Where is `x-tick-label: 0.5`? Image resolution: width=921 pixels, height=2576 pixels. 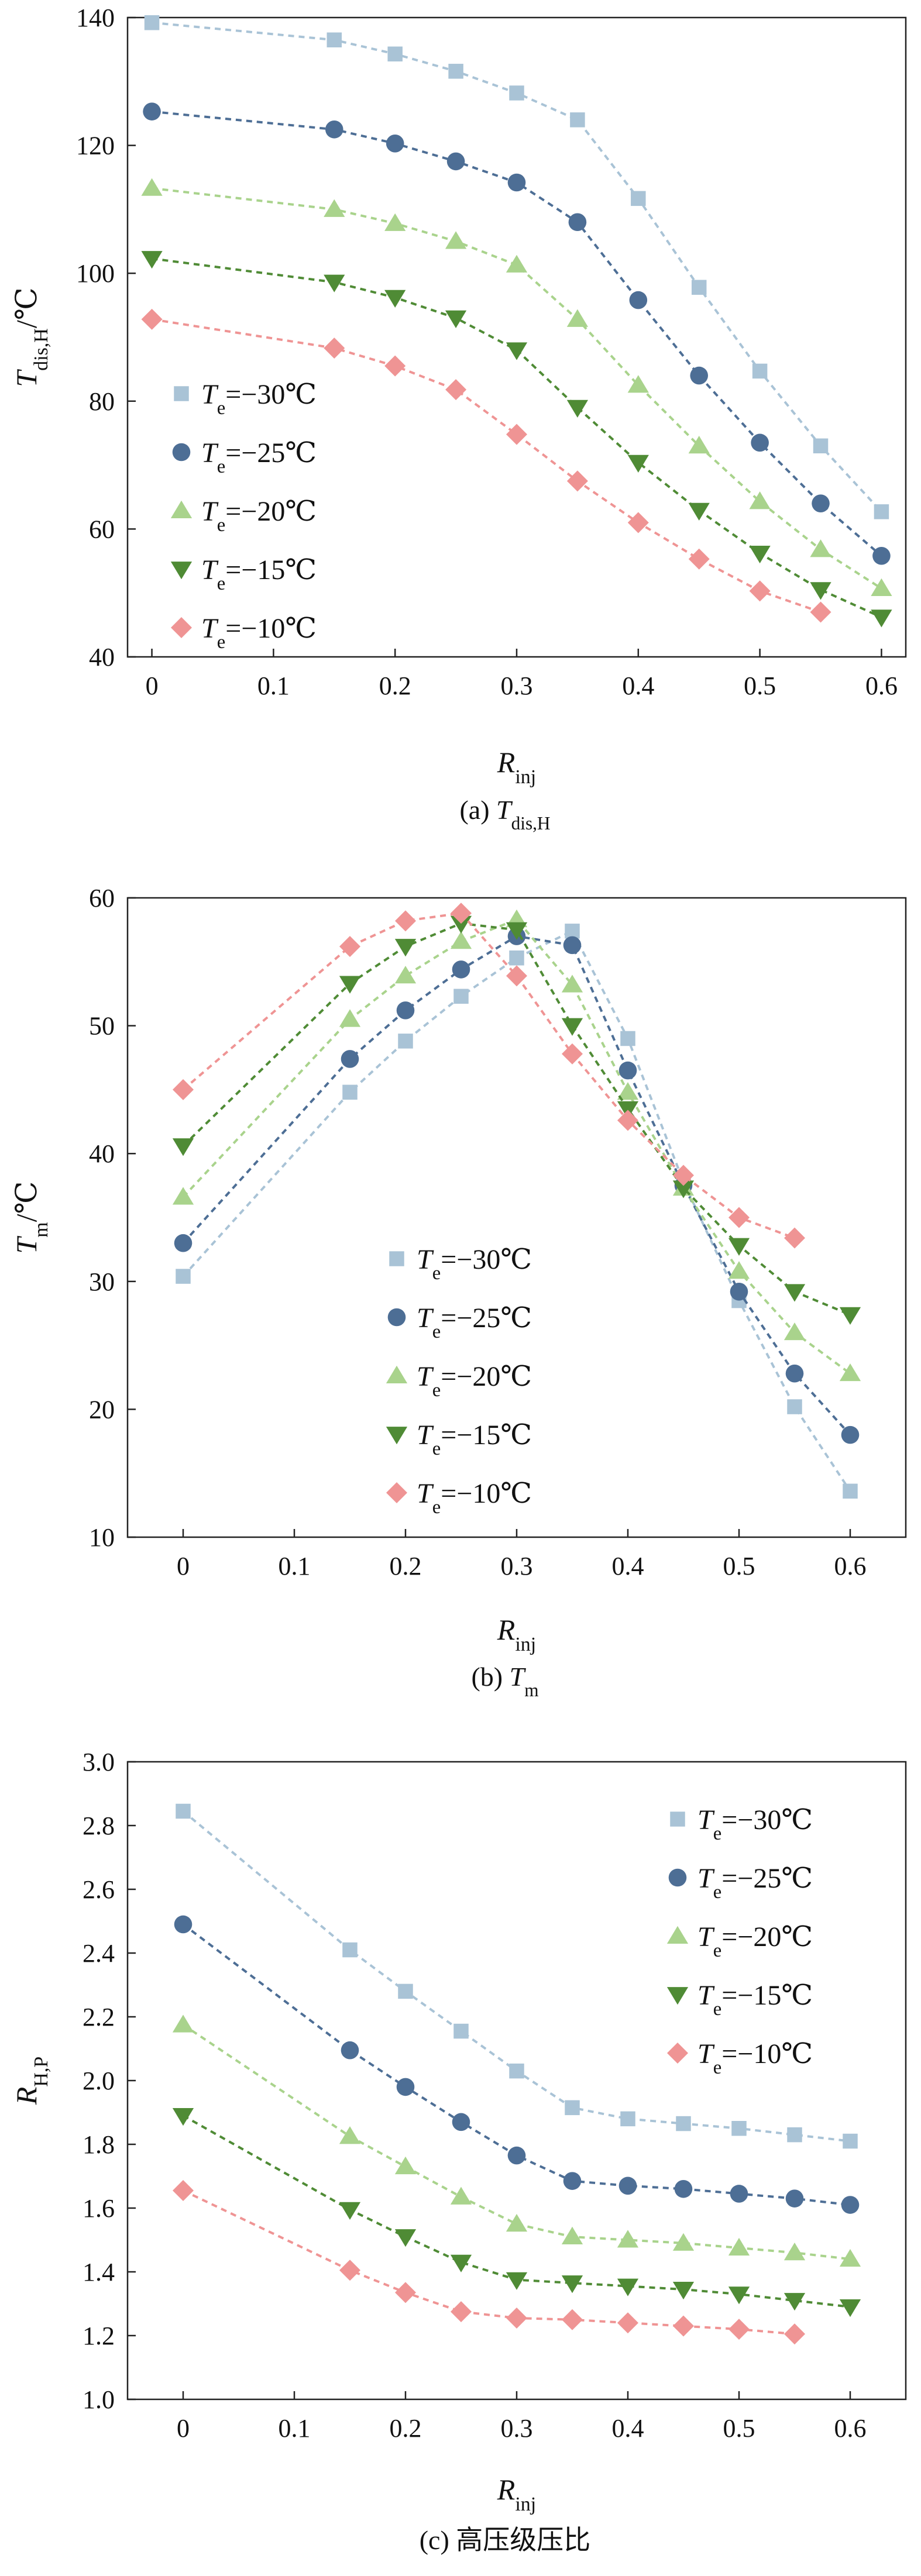
x-tick-label: 0.5 is located at coordinates (739, 2428).